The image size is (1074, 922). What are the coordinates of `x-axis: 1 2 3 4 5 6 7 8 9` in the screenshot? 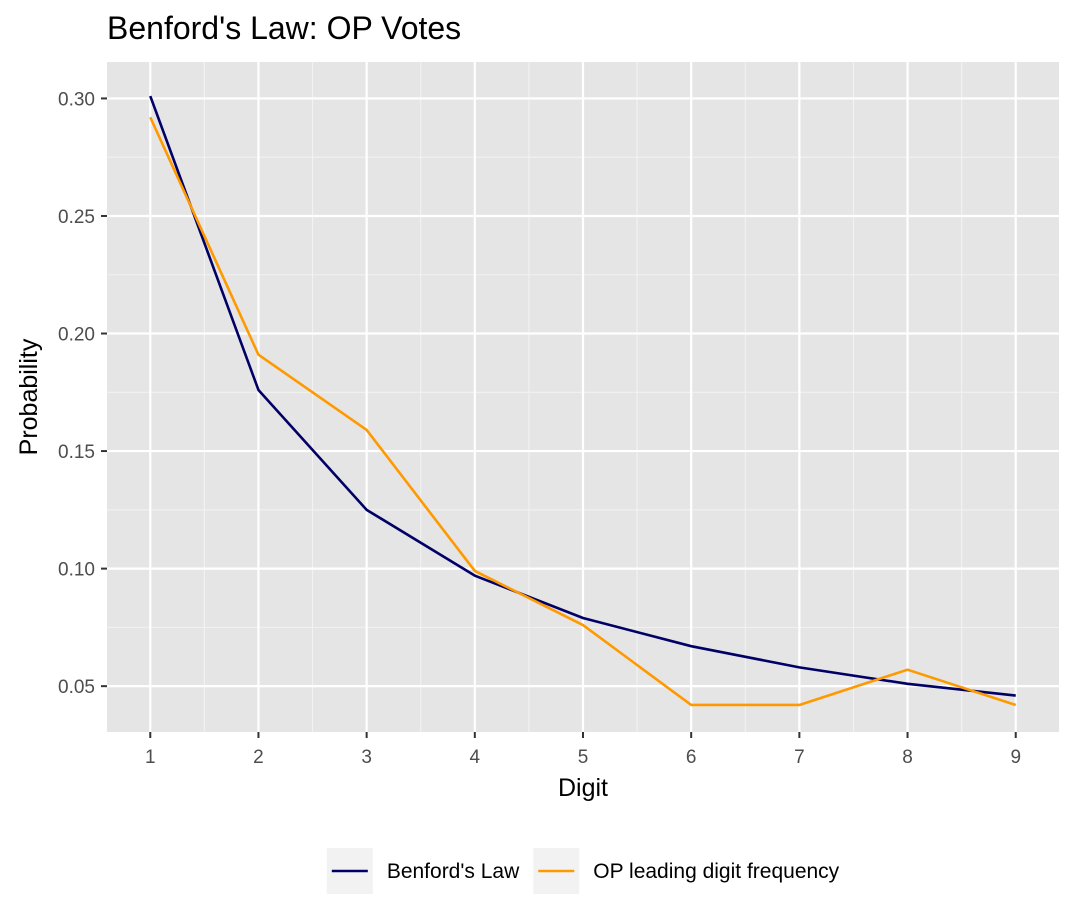 It's located at (583, 750).